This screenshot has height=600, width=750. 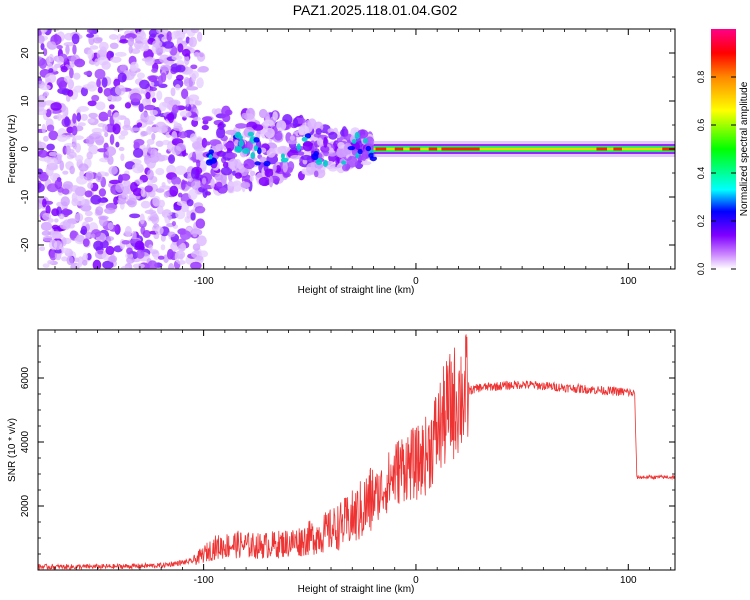 What do you see at coordinates (12, 149) in the screenshot?
I see `spectrogram-y-label: Frequency (Hz)` at bounding box center [12, 149].